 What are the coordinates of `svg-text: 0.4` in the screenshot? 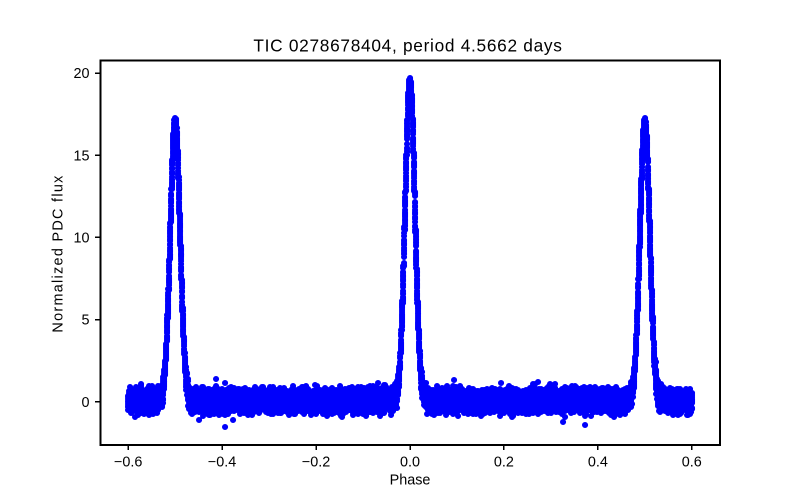 It's located at (598, 462).